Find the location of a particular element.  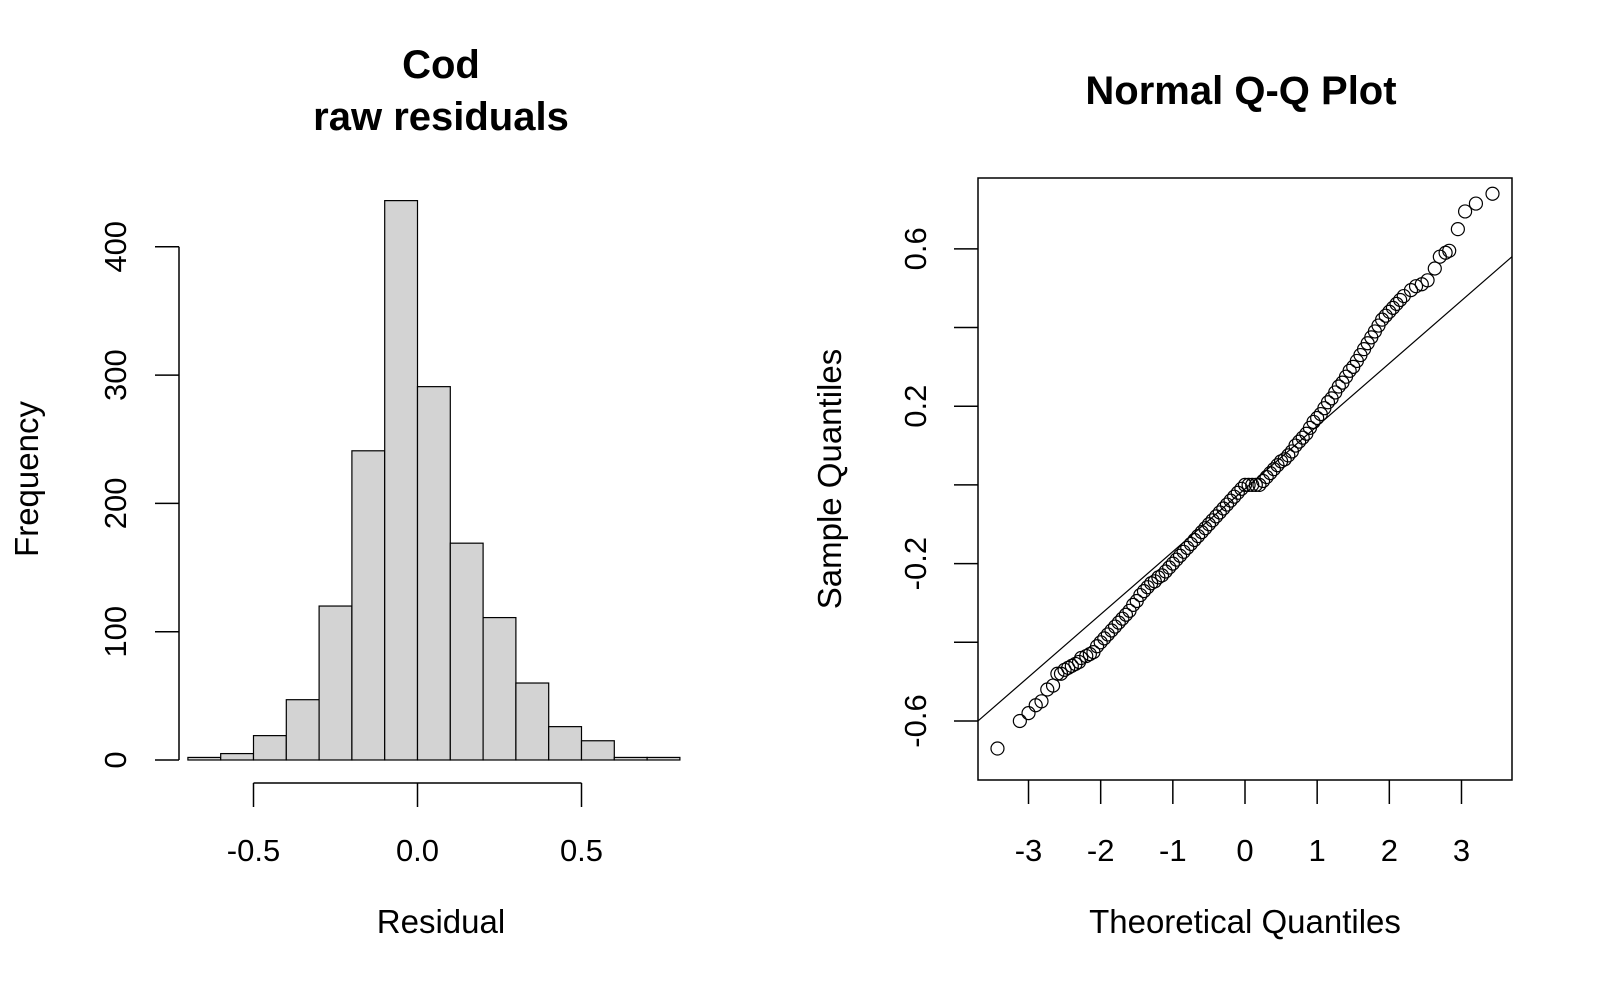

histogram-y-tick-label: 300 is located at coordinates (115, 375).